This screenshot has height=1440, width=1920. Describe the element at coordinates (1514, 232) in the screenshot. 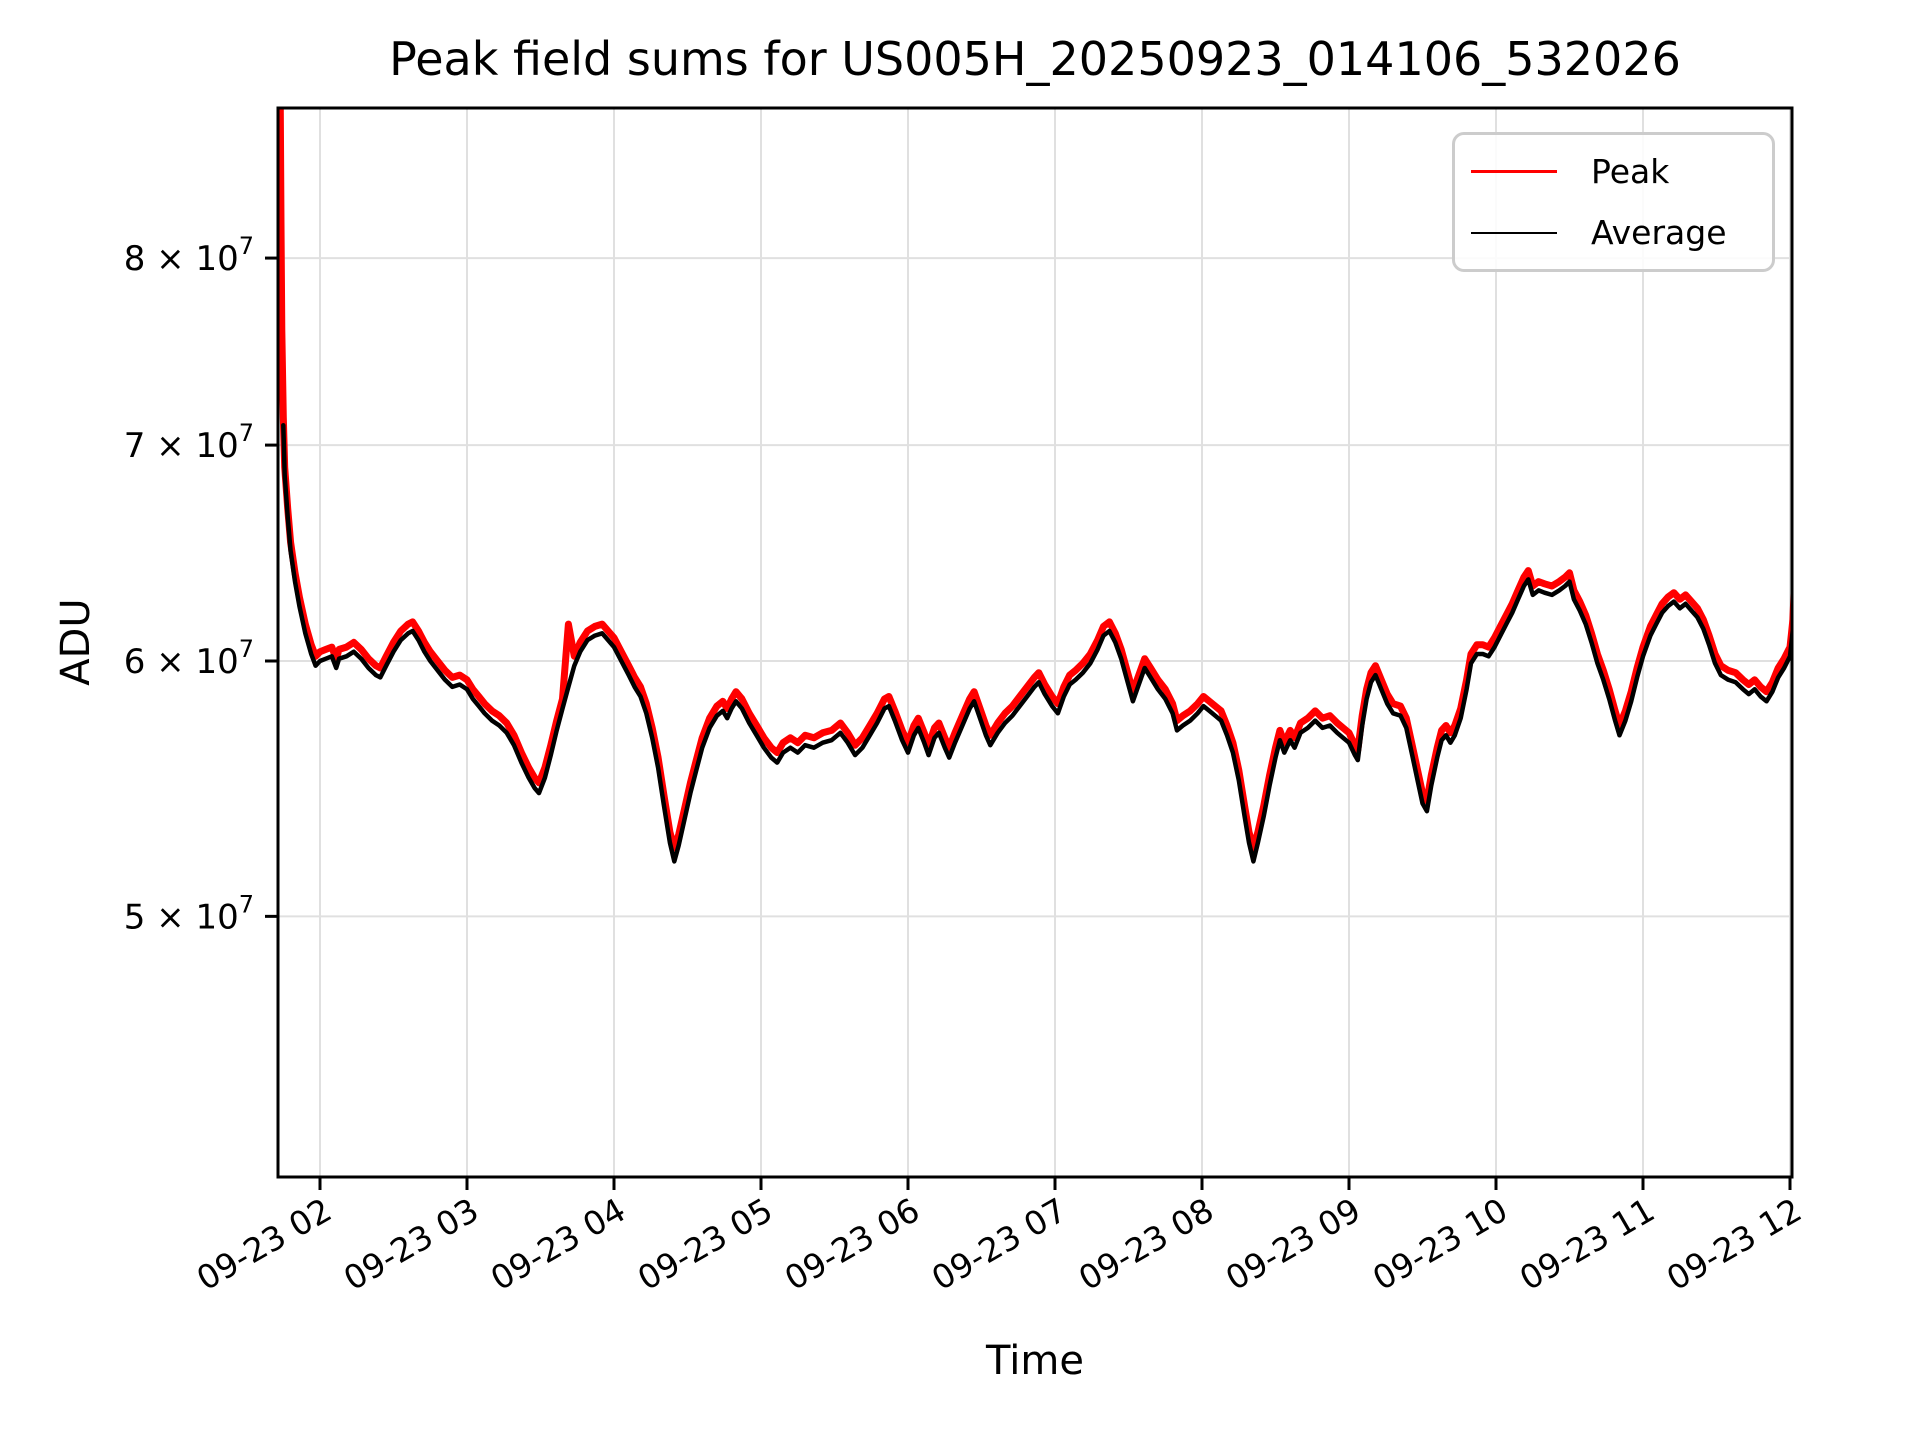

I see `average-line-swatch` at that location.